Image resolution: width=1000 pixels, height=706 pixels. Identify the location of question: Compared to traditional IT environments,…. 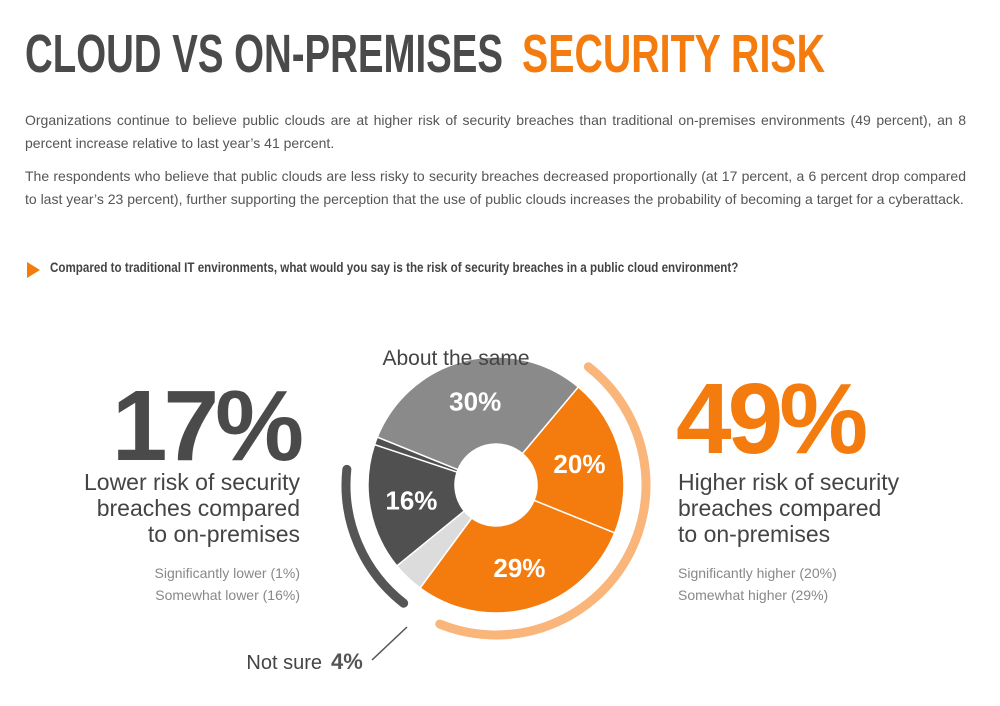
(394, 267).